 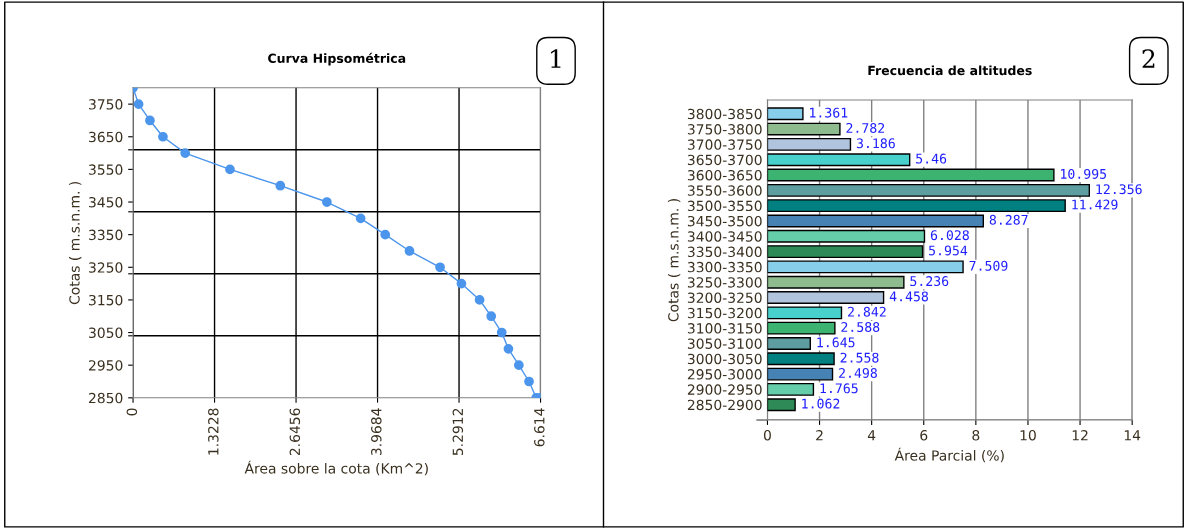 What do you see at coordinates (724, 144) in the screenshot?
I see `y-tick-label: 3700-3750` at bounding box center [724, 144].